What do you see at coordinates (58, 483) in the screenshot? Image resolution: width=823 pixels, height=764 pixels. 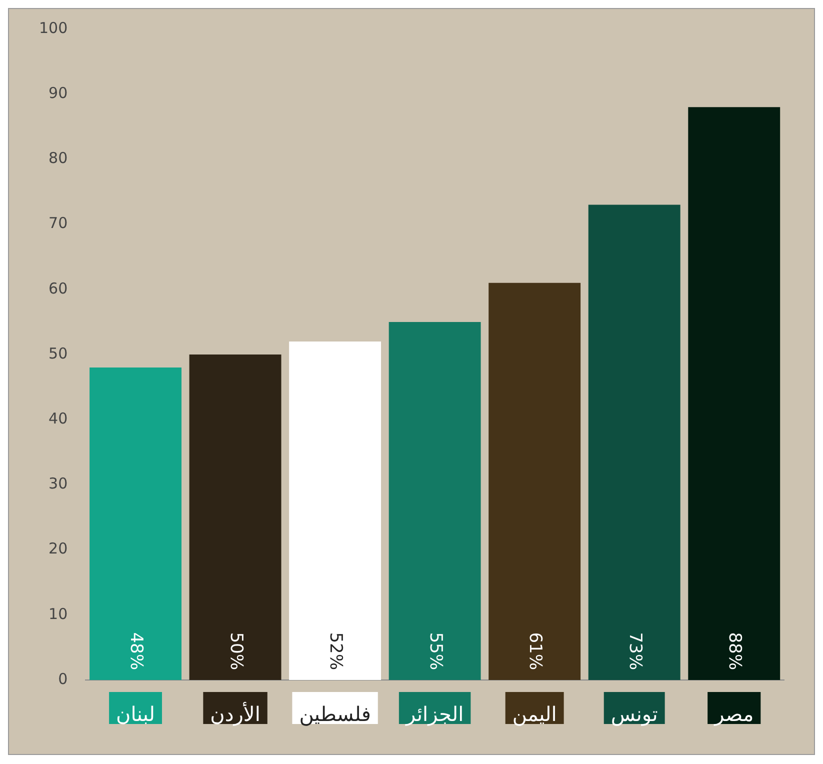 I see `y-tick-label: 30` at bounding box center [58, 483].